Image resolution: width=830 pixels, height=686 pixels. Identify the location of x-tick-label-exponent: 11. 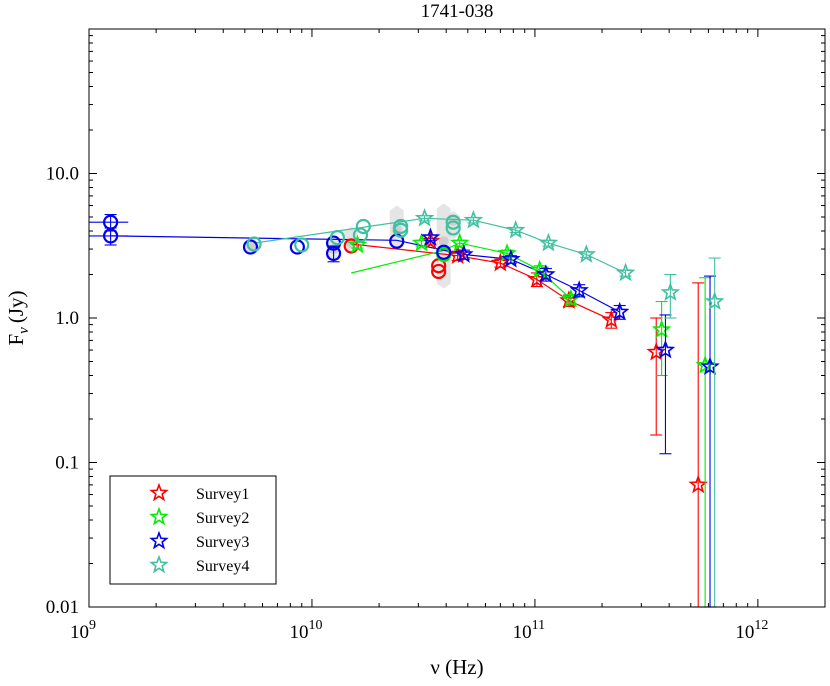
(538, 625).